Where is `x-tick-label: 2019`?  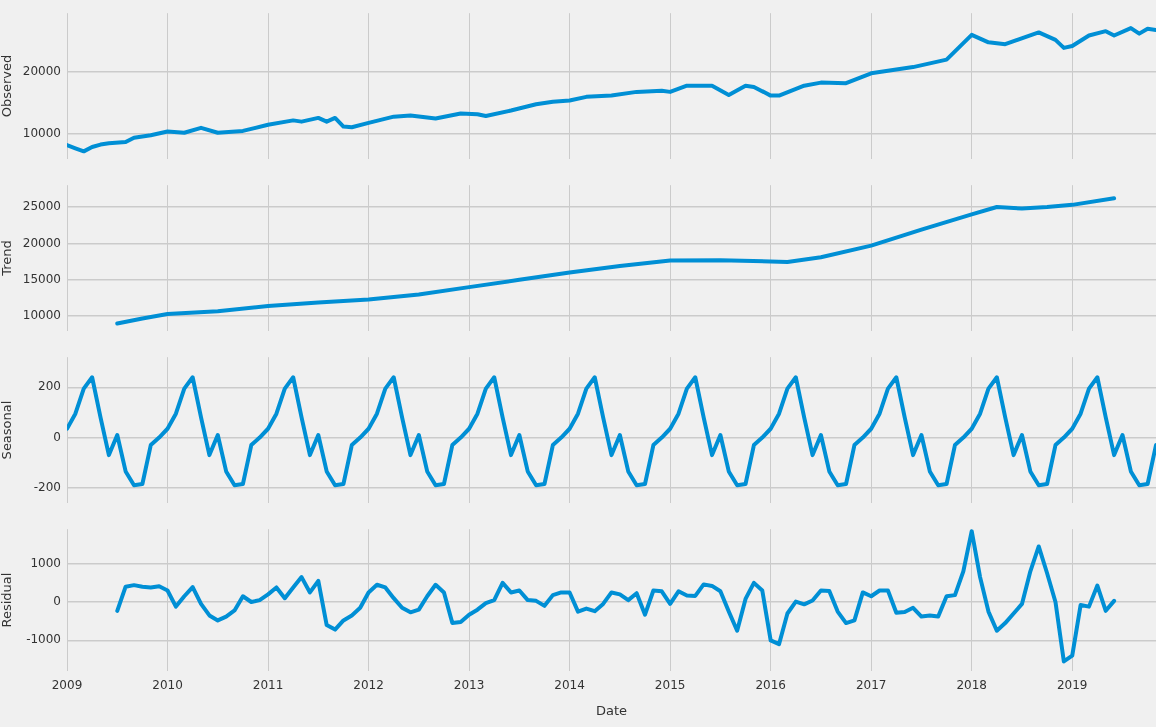
x-tick-label: 2019 is located at coordinates (1072, 685).